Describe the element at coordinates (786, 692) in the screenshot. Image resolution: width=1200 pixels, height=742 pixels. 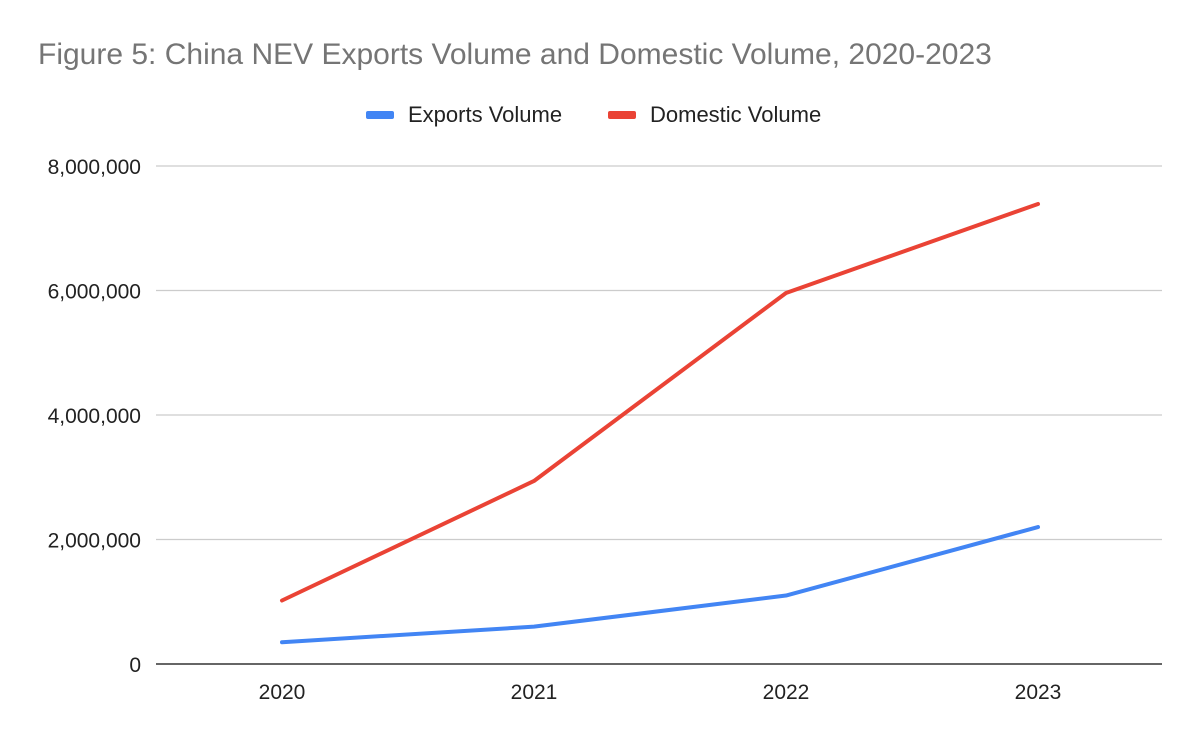
I see `x-tick-label: 2022` at that location.